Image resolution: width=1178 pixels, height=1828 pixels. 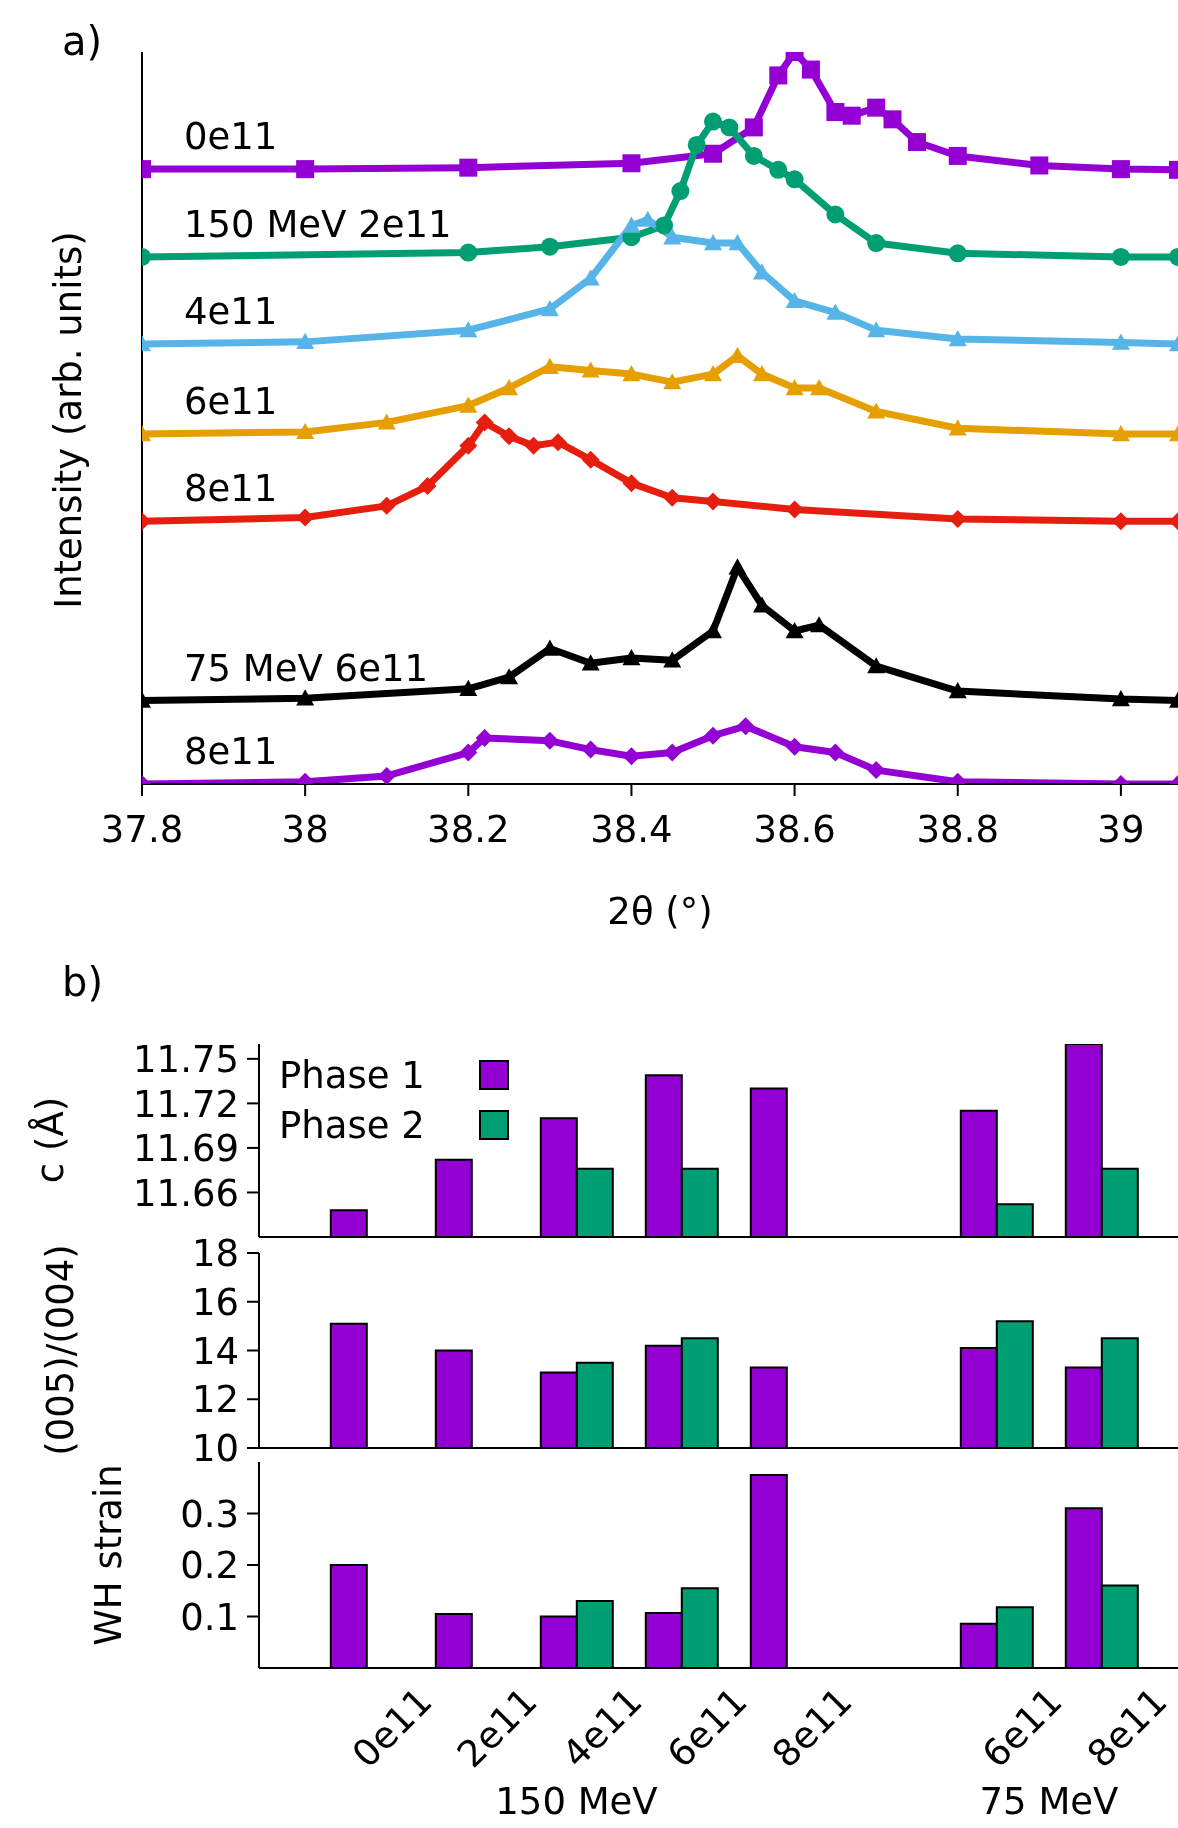 What do you see at coordinates (231, 312) in the screenshot?
I see `series-label: 4e11` at bounding box center [231, 312].